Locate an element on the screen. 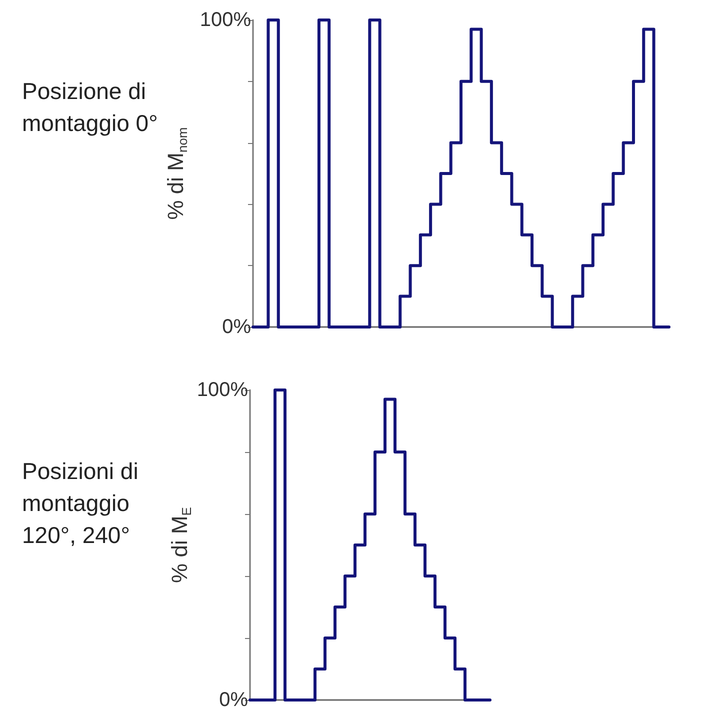 Image resolution: width=709 pixels, height=717 pixels. y-axis-title: % di Mnom is located at coordinates (176, 173).